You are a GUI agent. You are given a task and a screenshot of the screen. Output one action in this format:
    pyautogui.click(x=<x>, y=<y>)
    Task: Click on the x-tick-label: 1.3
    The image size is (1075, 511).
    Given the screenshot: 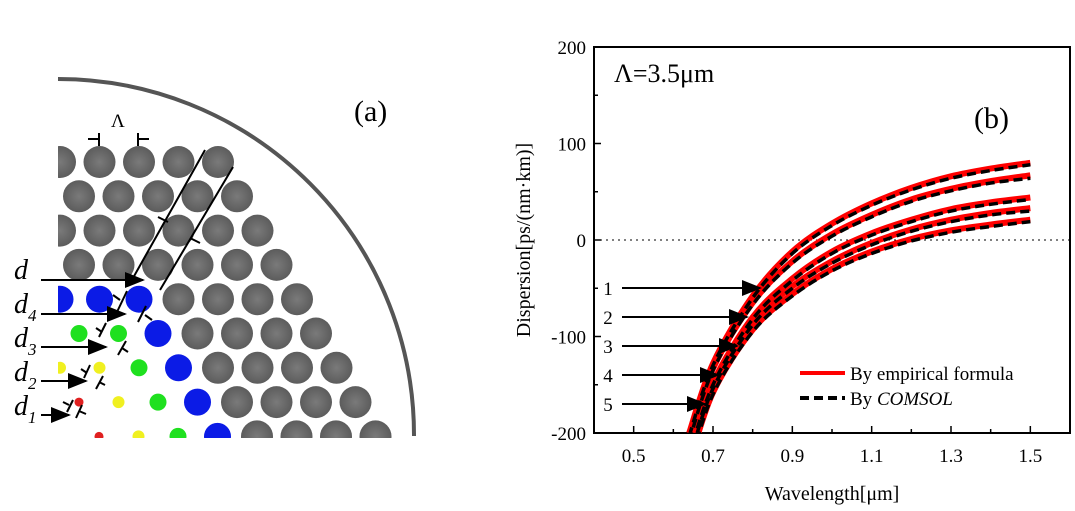 What is the action you would take?
    pyautogui.click(x=951, y=456)
    